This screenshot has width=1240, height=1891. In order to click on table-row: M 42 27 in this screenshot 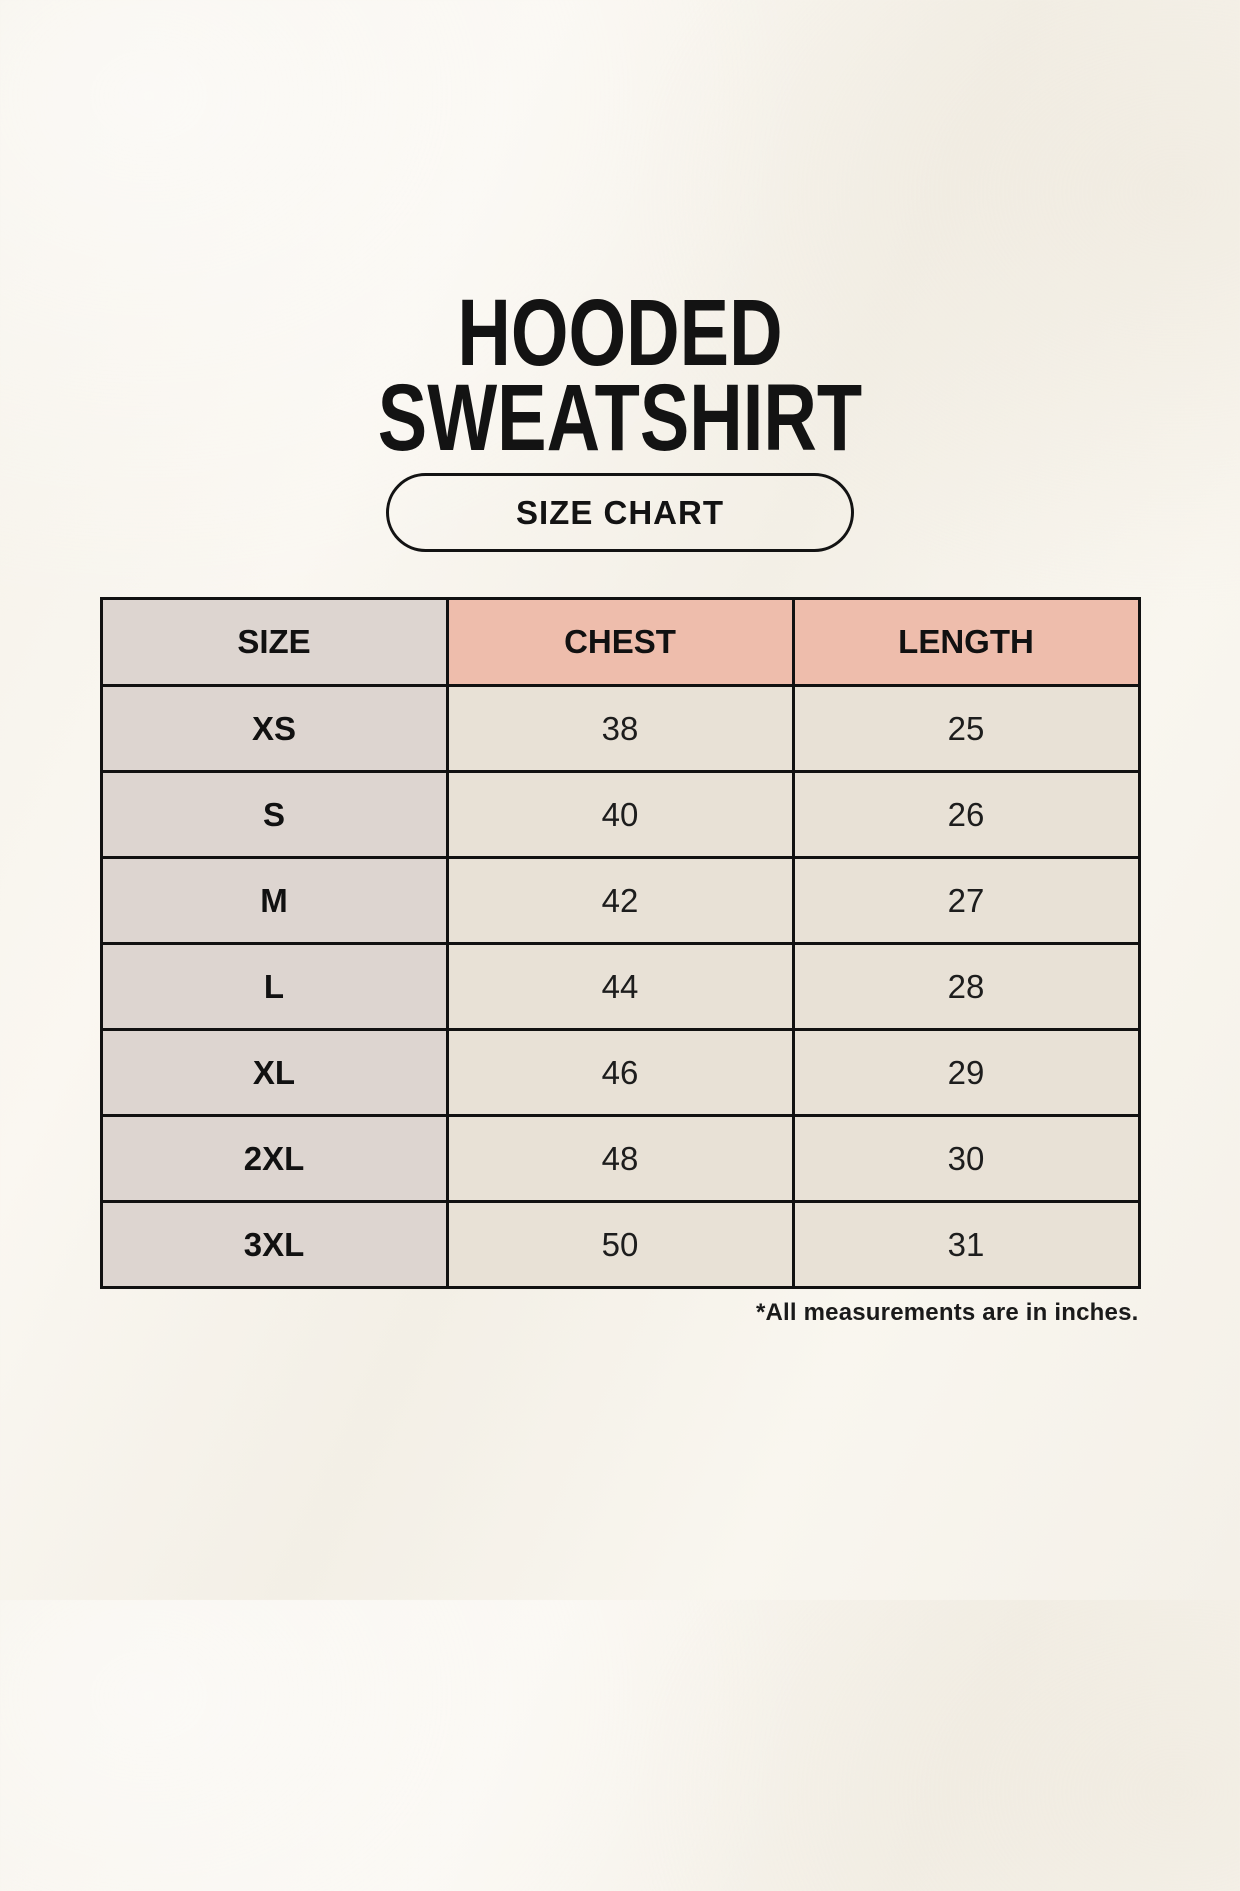, I will do `click(620, 901)`.